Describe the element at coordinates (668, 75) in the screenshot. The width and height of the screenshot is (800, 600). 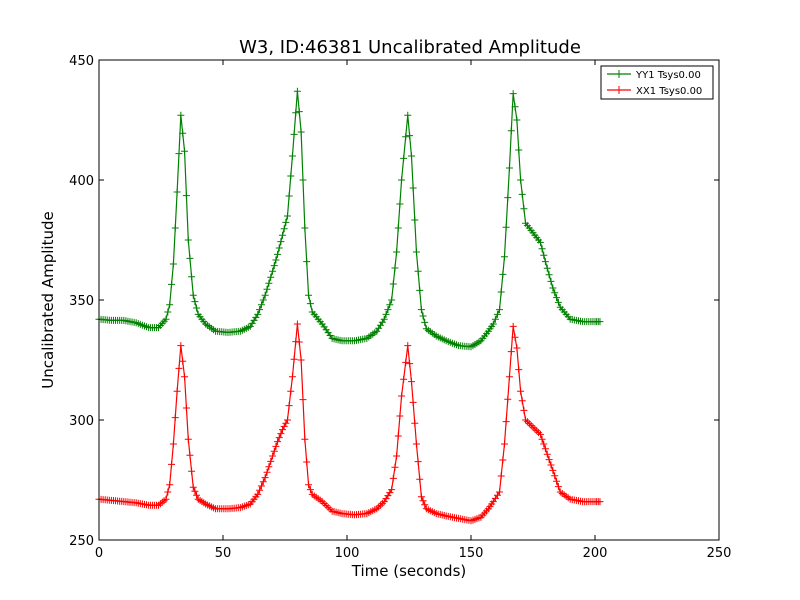
I see `legend-label: YY1 Tsys0.00` at that location.